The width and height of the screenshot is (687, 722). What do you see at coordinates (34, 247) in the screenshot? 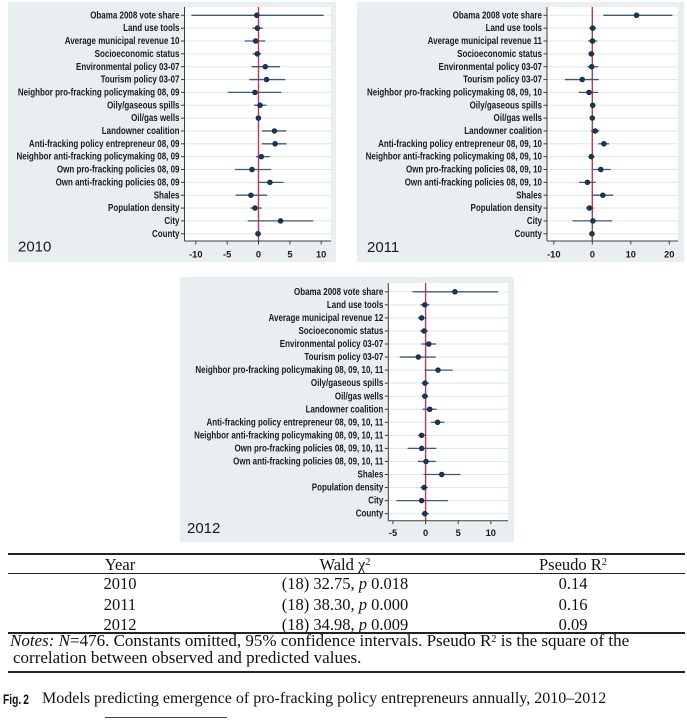
I see `svg-text: 2010` at bounding box center [34, 247].